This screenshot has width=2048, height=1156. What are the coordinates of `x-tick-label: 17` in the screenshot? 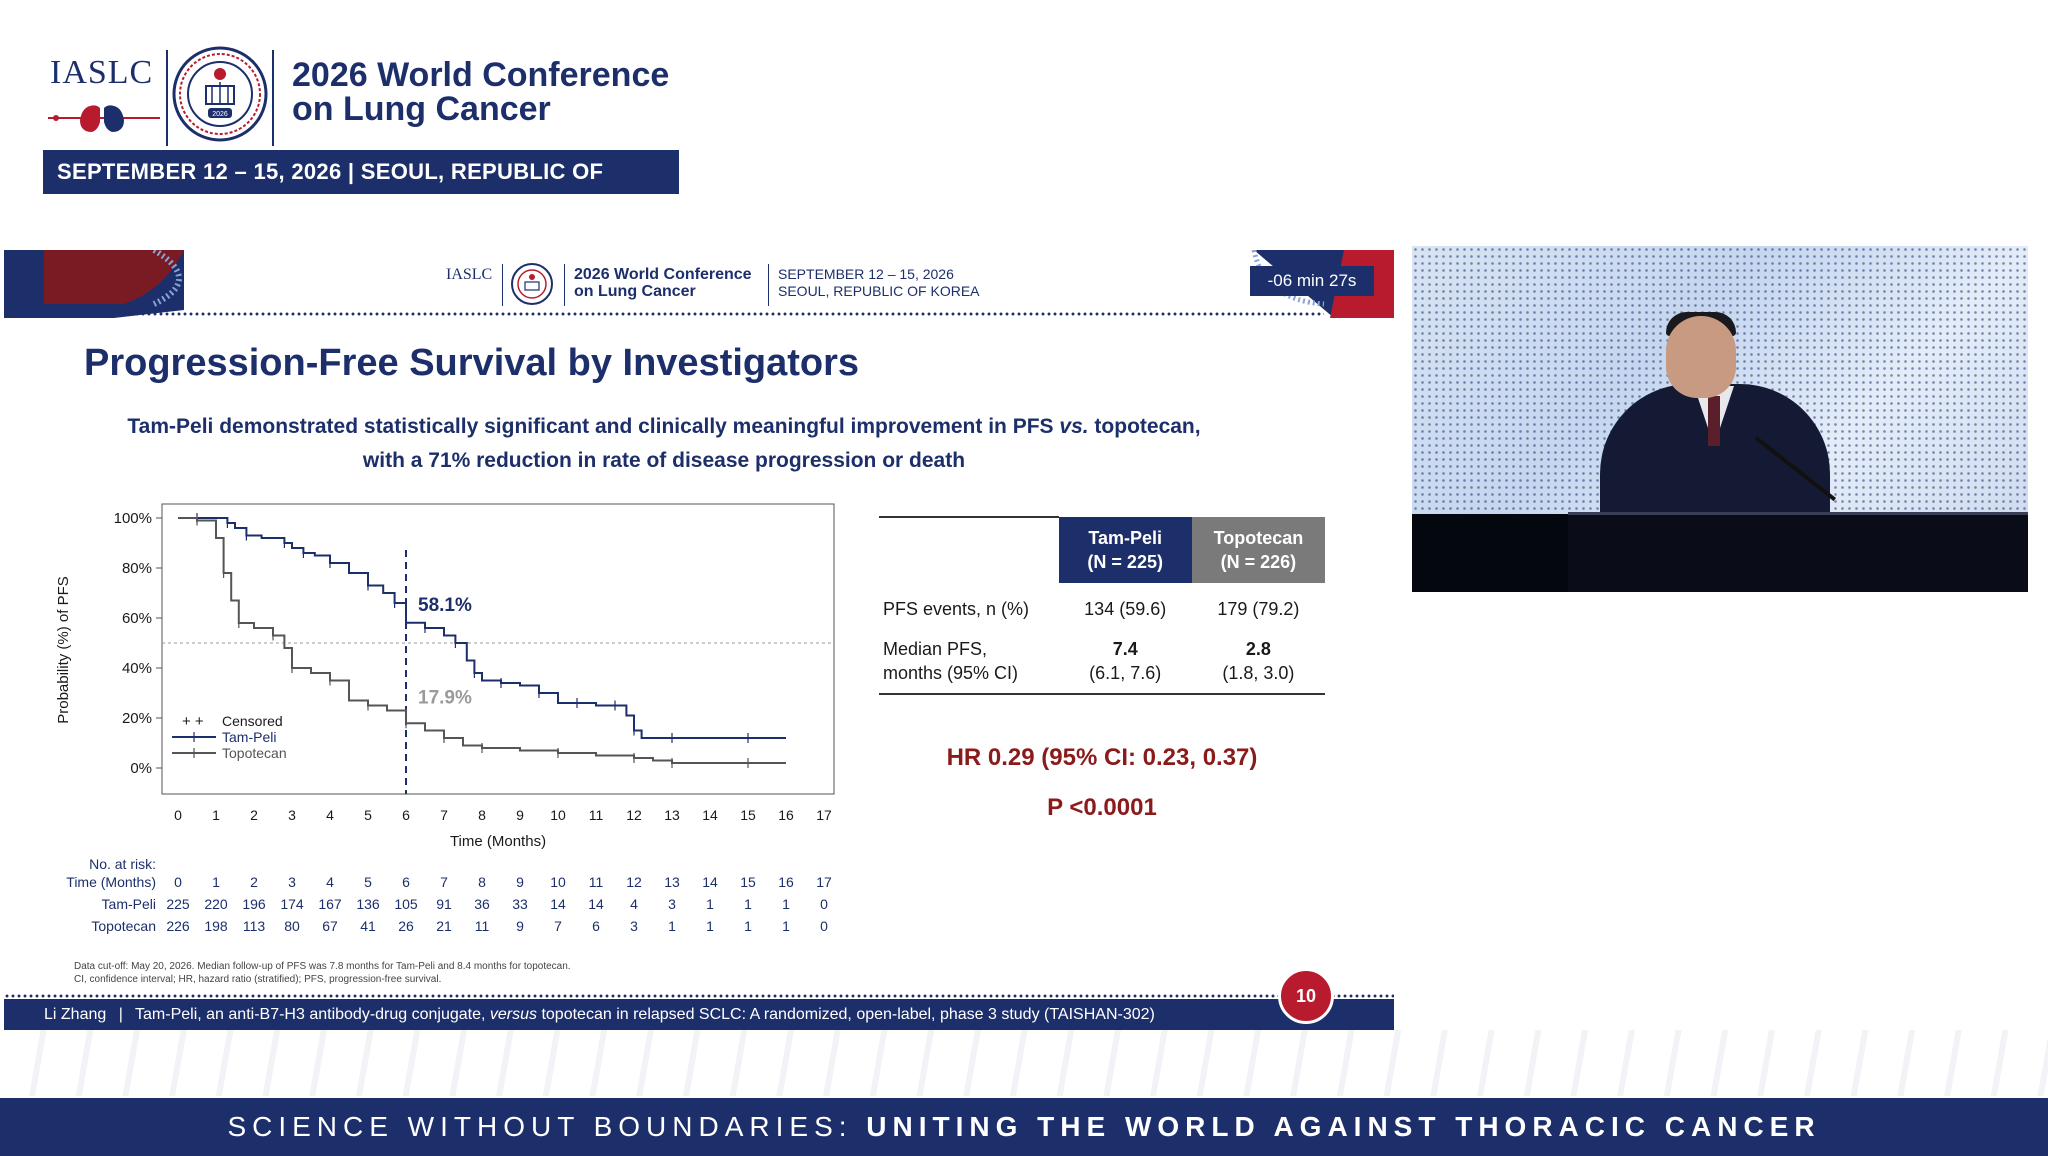 It's located at (824, 815).